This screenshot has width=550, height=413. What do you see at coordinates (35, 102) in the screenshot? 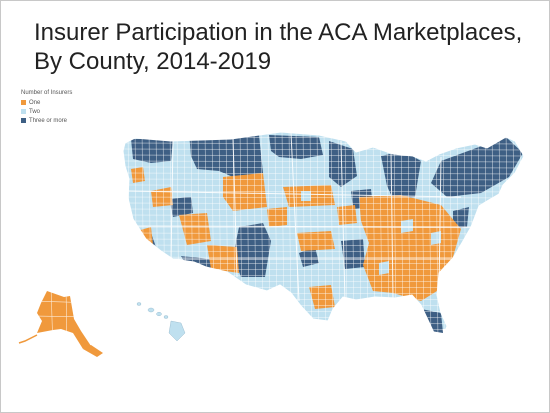
I see `legend-label-one: One` at bounding box center [35, 102].